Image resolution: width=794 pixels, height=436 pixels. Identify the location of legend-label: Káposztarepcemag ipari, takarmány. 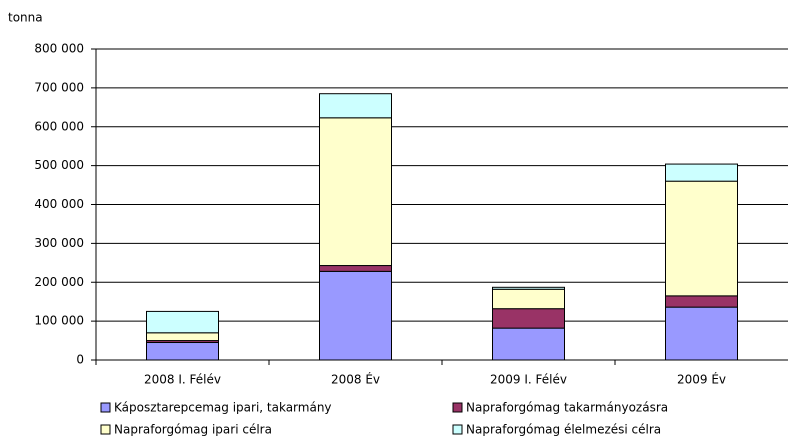
(223, 408).